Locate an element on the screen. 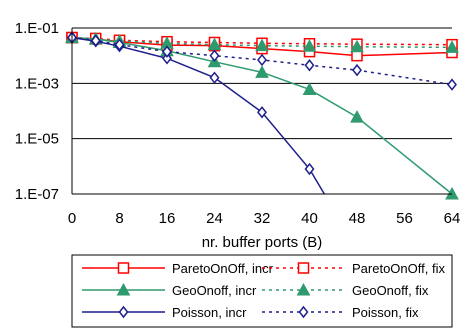 The width and height of the screenshot is (463, 332). legend-item-paretoonoff-incr: ParetoOnOff, incr is located at coordinates (178, 268).